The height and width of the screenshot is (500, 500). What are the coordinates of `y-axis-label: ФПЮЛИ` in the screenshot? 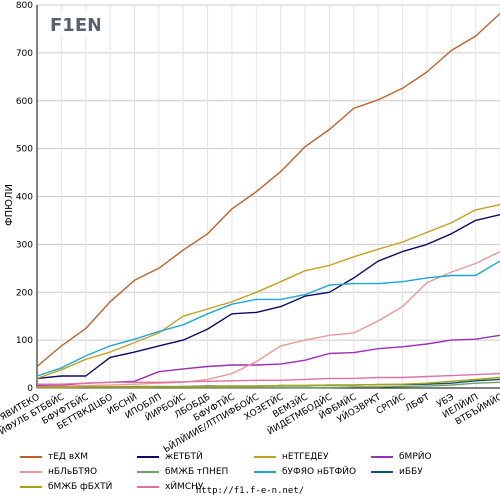 It's located at (9, 205).